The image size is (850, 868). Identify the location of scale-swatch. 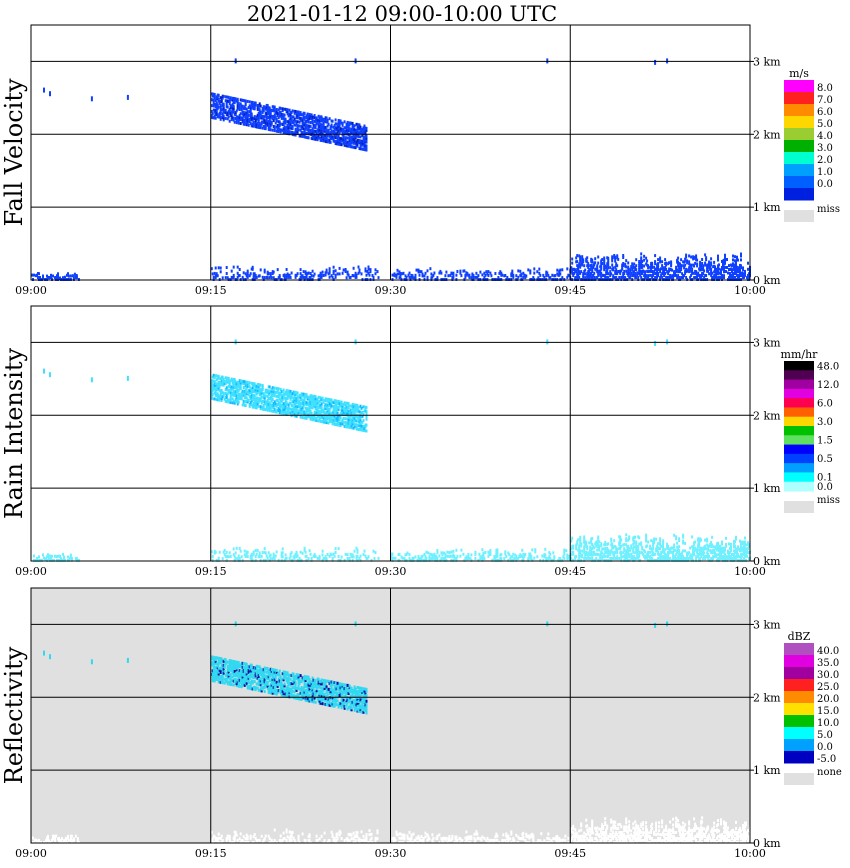
(799, 458).